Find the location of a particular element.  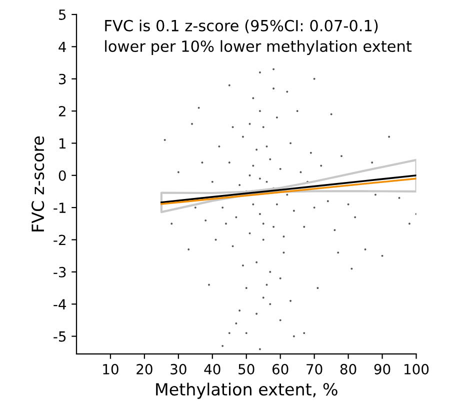

y-tick-label: -4 is located at coordinates (60, 304).